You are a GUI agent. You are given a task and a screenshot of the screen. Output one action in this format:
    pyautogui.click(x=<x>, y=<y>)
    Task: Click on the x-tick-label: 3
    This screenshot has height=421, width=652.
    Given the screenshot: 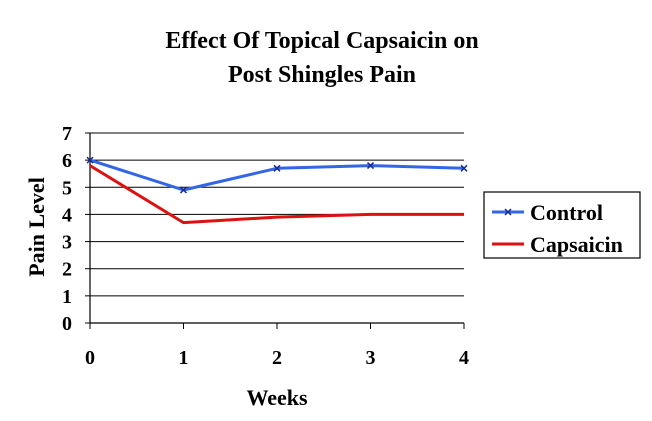 What is the action you would take?
    pyautogui.click(x=371, y=358)
    